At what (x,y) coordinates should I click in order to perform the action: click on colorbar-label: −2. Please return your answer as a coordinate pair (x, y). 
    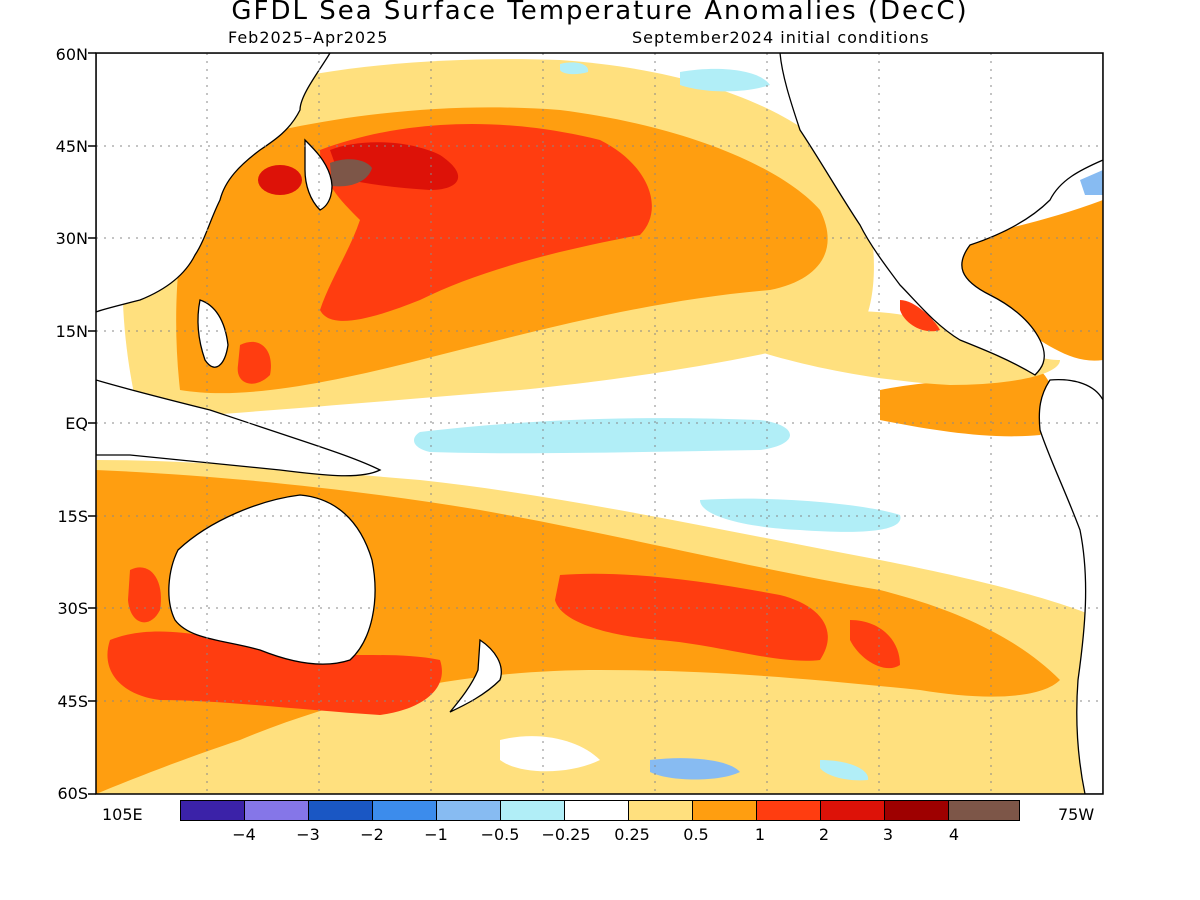
    Looking at the image, I should click on (372, 834).